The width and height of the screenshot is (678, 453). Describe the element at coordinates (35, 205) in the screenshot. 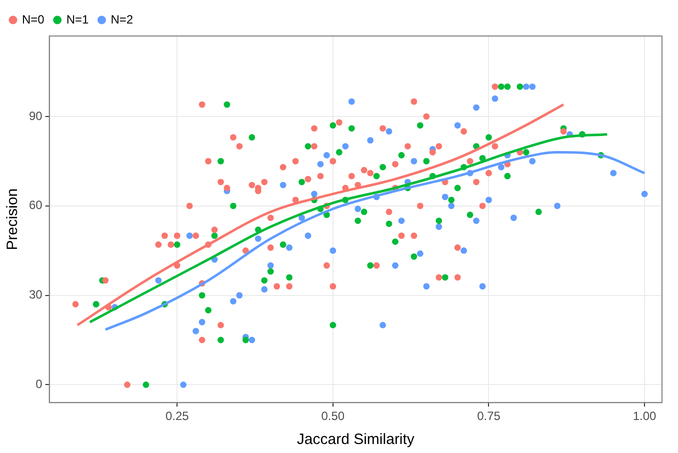

I see `y-tick-label: 60` at that location.